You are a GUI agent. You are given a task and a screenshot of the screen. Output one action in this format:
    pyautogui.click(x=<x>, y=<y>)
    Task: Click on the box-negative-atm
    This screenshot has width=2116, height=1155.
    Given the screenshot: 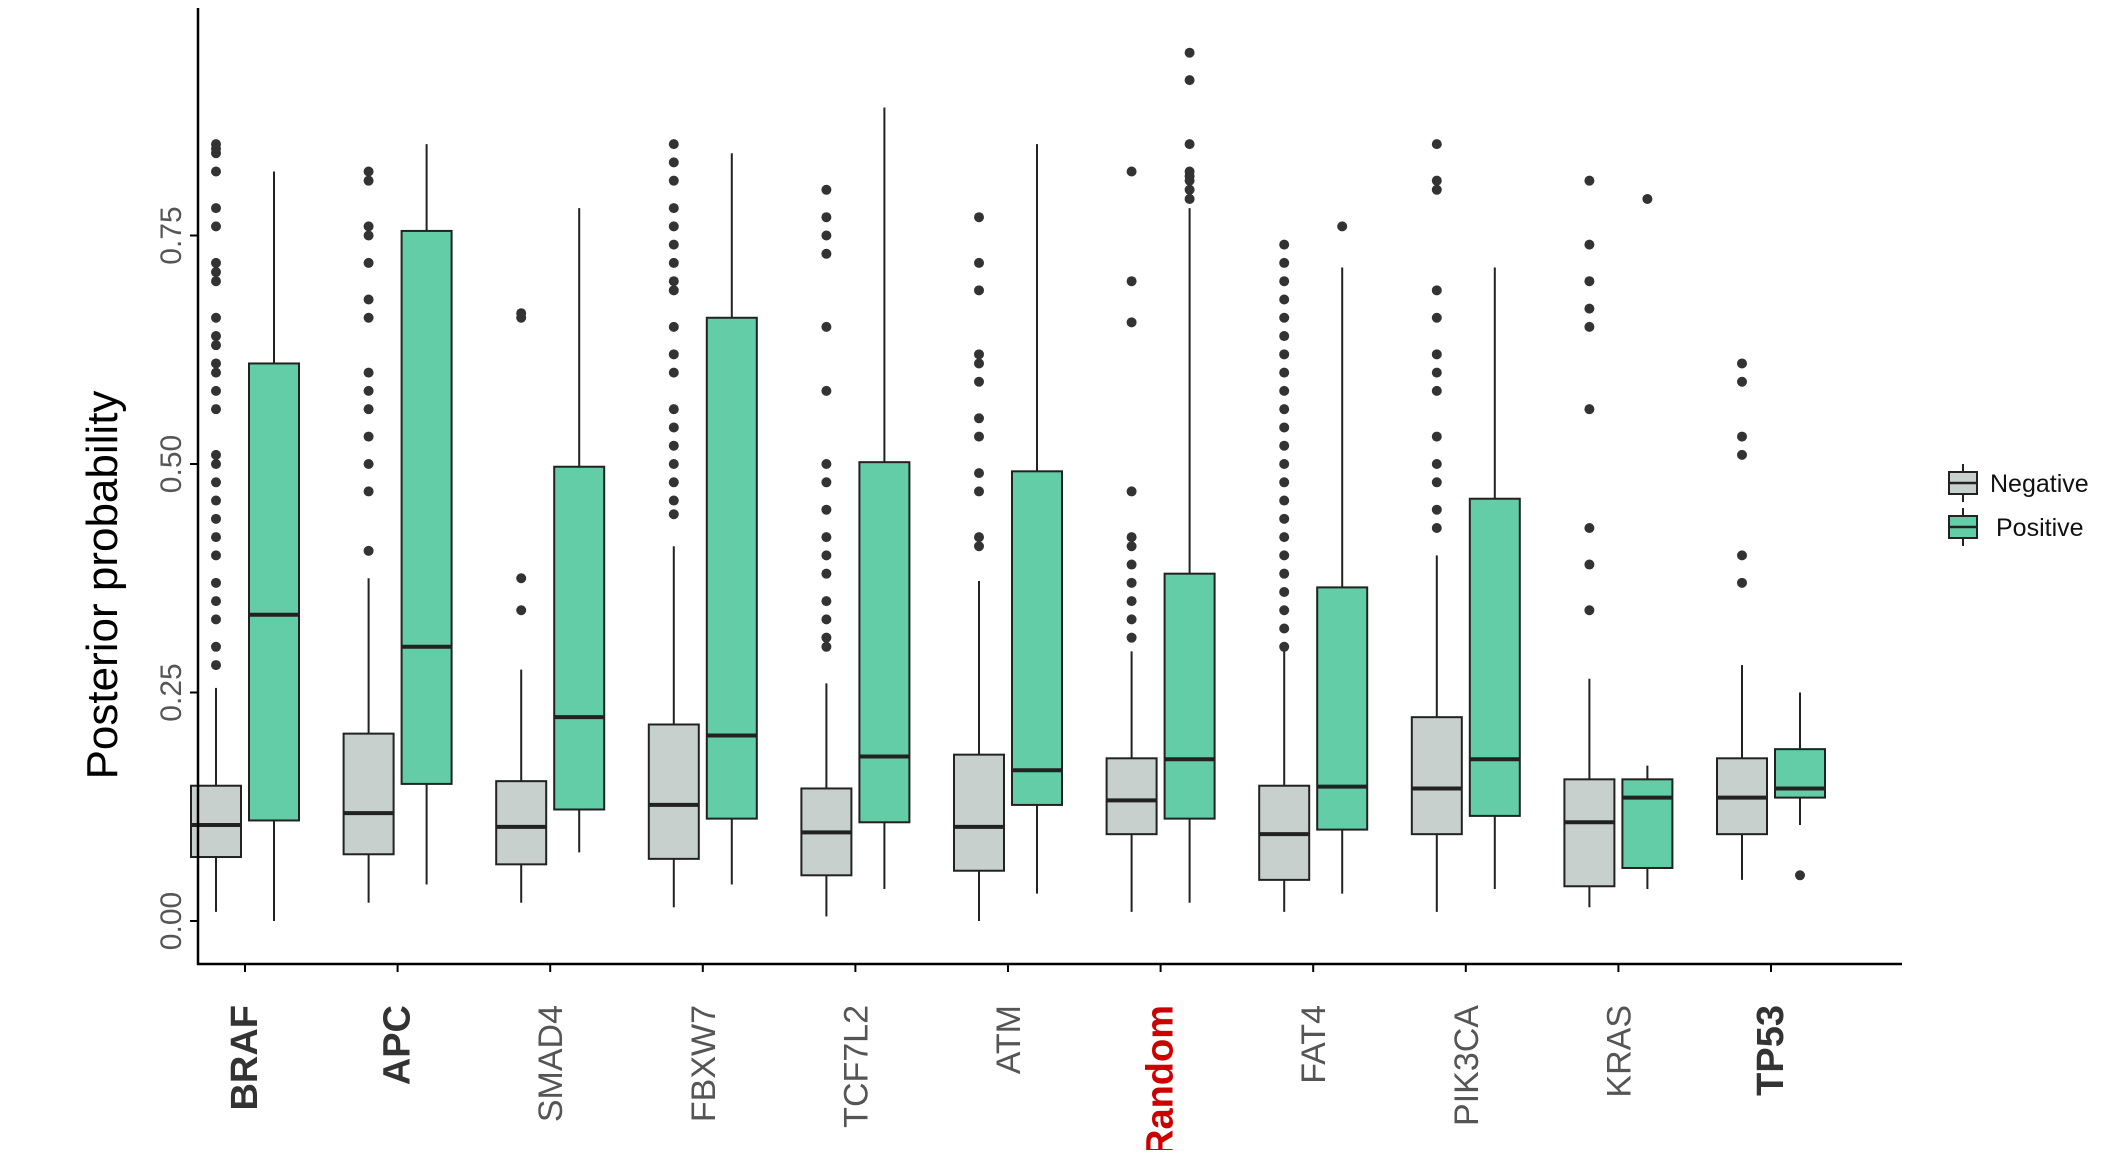 What is the action you would take?
    pyautogui.click(x=979, y=566)
    